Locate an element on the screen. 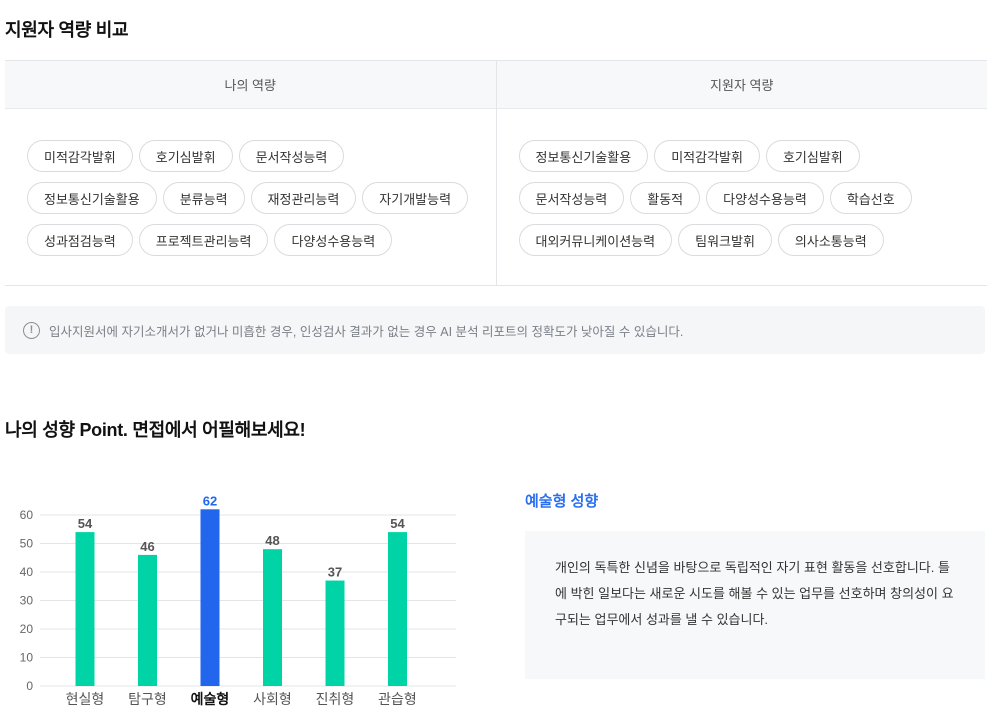 This screenshot has height=717, width=997. applicant-competency-tag: 팀워크발휘 is located at coordinates (725, 240).